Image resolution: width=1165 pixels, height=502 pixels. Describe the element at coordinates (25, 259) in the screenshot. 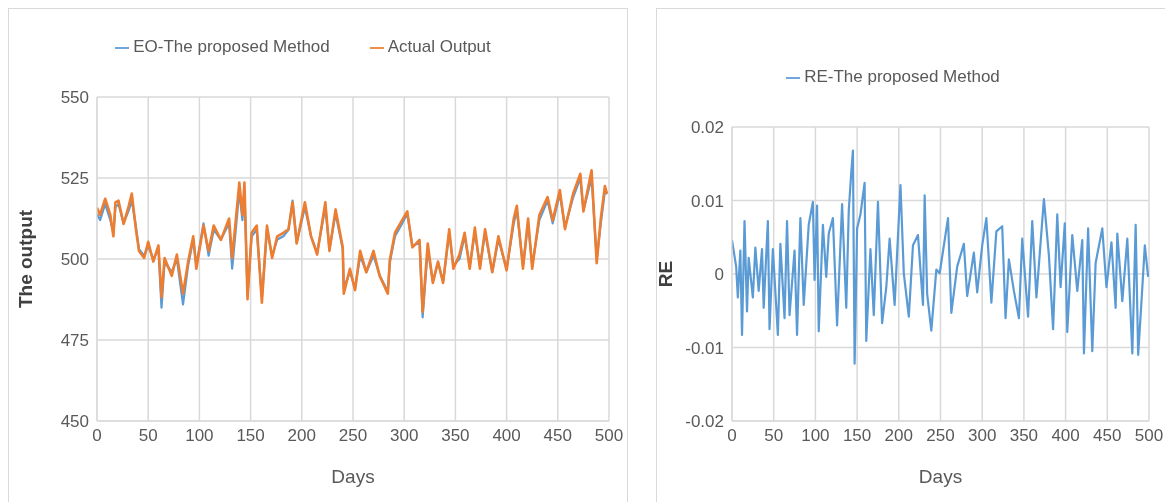

I see `y-axis-title: The output` at that location.